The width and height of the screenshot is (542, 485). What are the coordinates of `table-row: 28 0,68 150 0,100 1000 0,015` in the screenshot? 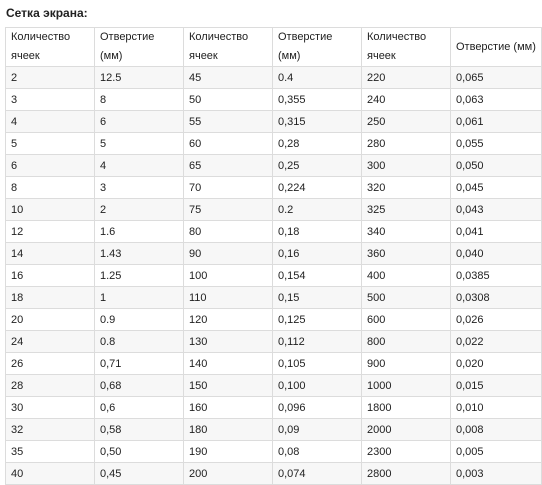 It's located at (273, 385).